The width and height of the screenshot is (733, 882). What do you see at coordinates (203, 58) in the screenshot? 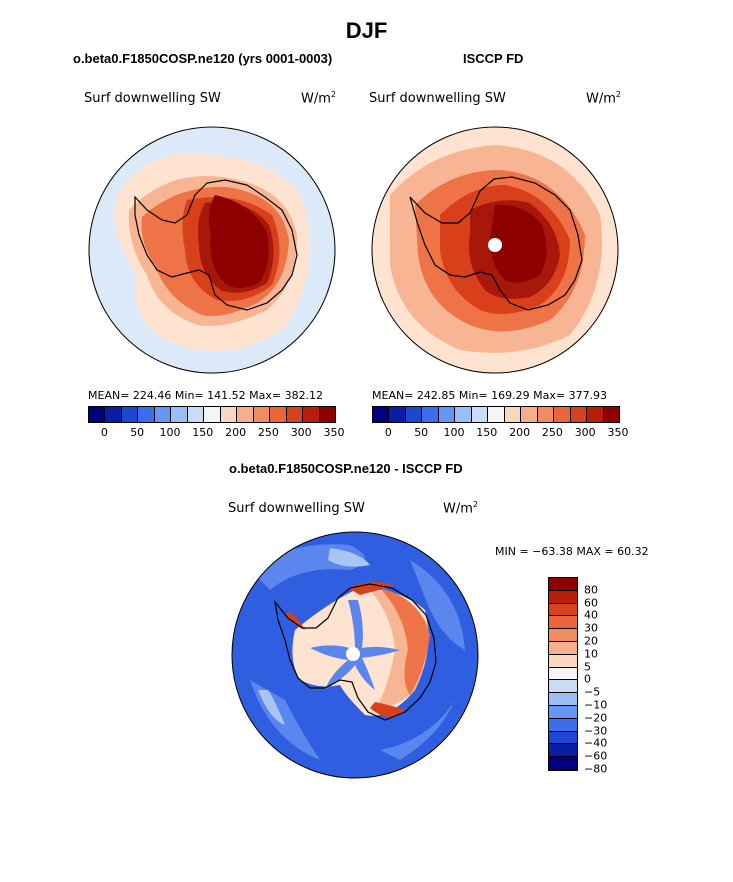
I see `panel-1-header: o.beta0.F1850COSP.ne120 (yrs 0001-0003)` at bounding box center [203, 58].